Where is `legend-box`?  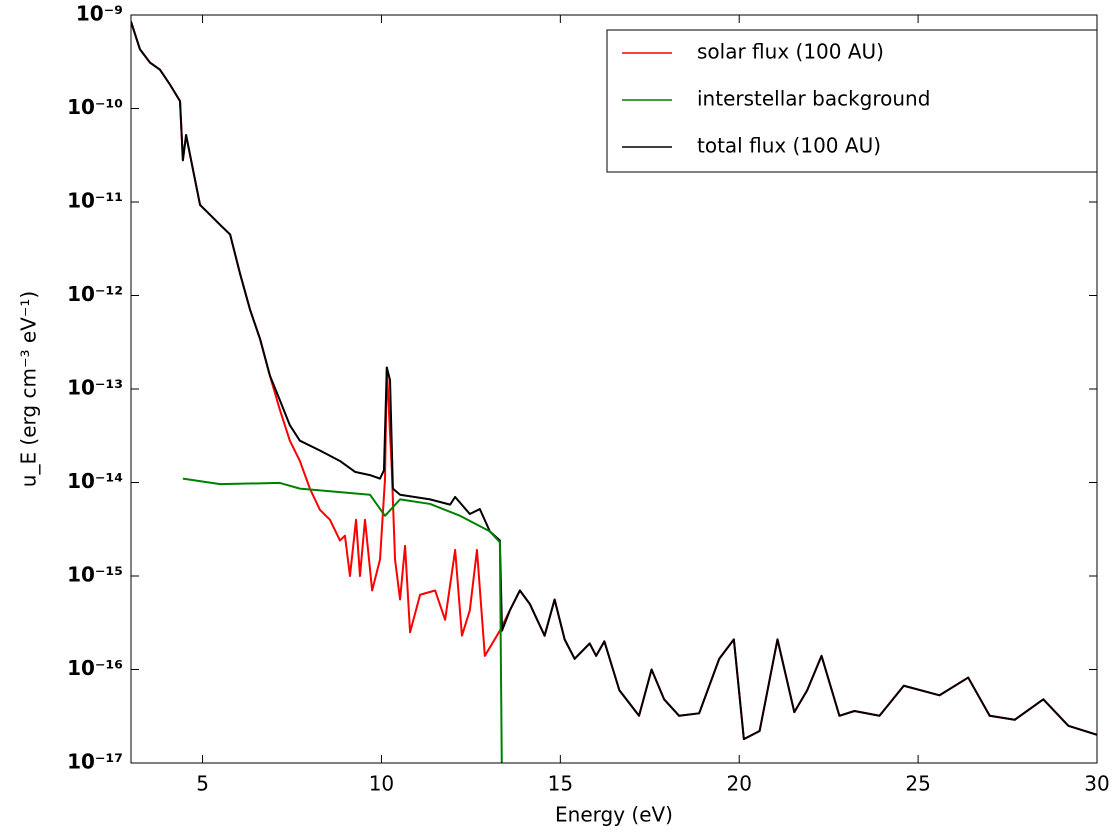
legend-box is located at coordinates (852, 101).